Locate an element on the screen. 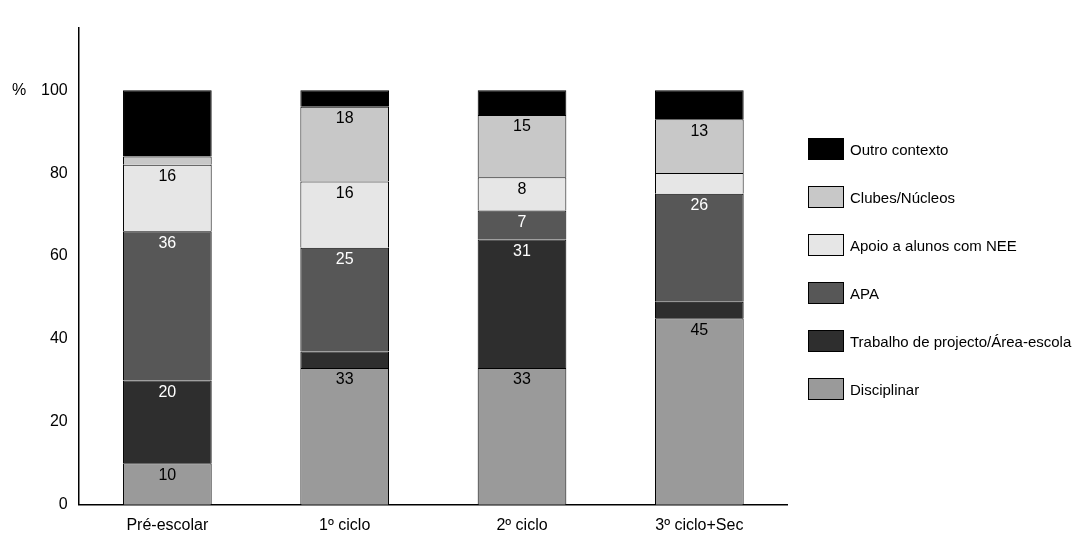 Image resolution: width=1088 pixels, height=550 pixels. data-label: 20 is located at coordinates (167, 391).